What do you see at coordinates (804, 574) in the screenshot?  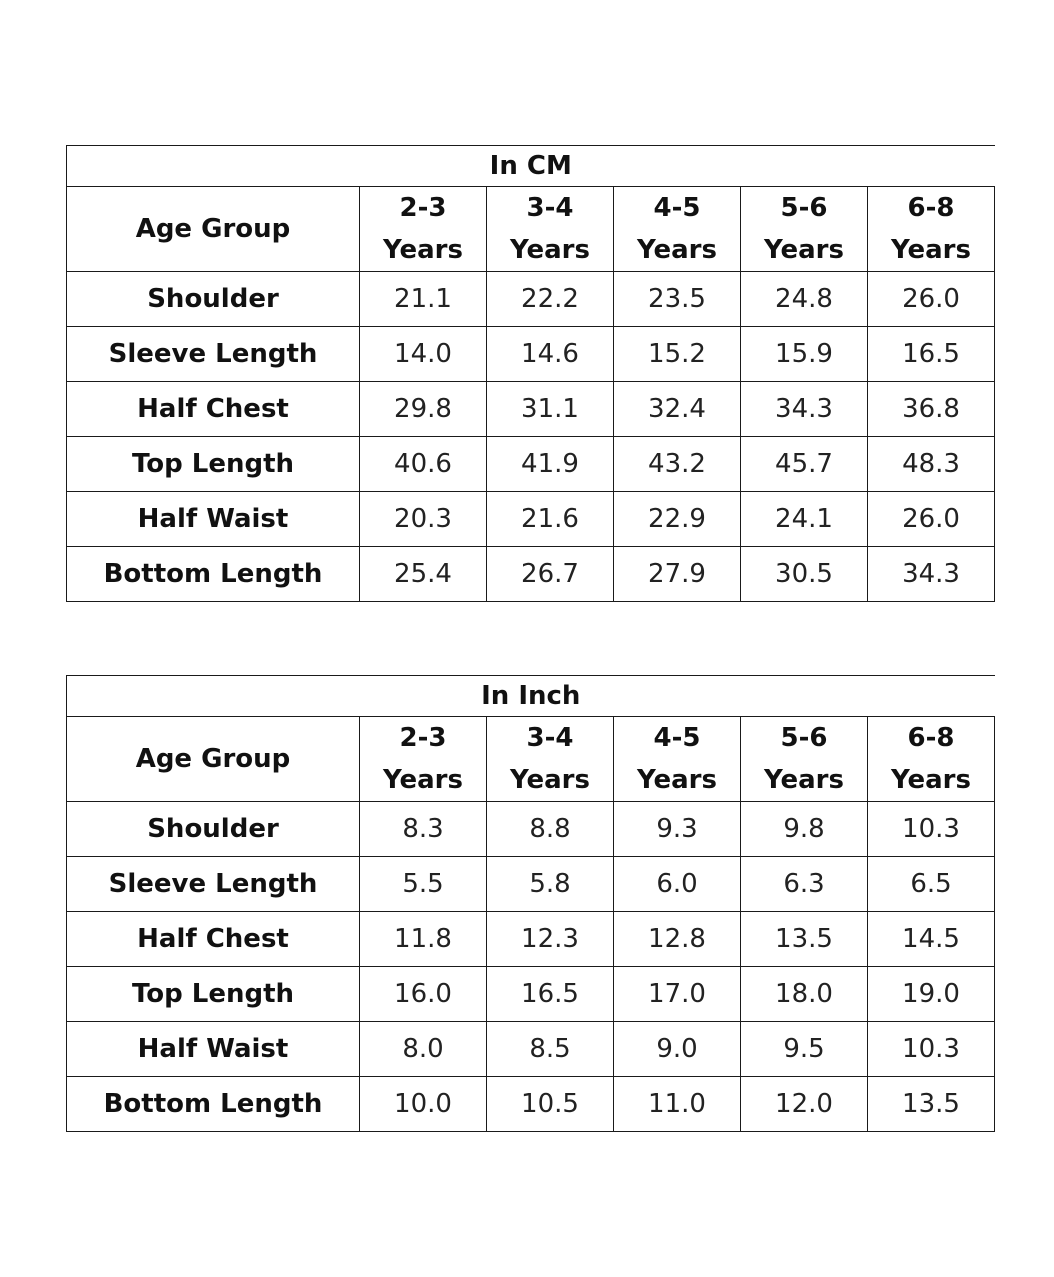 I see `measurement-cell: 30.5` at bounding box center [804, 574].